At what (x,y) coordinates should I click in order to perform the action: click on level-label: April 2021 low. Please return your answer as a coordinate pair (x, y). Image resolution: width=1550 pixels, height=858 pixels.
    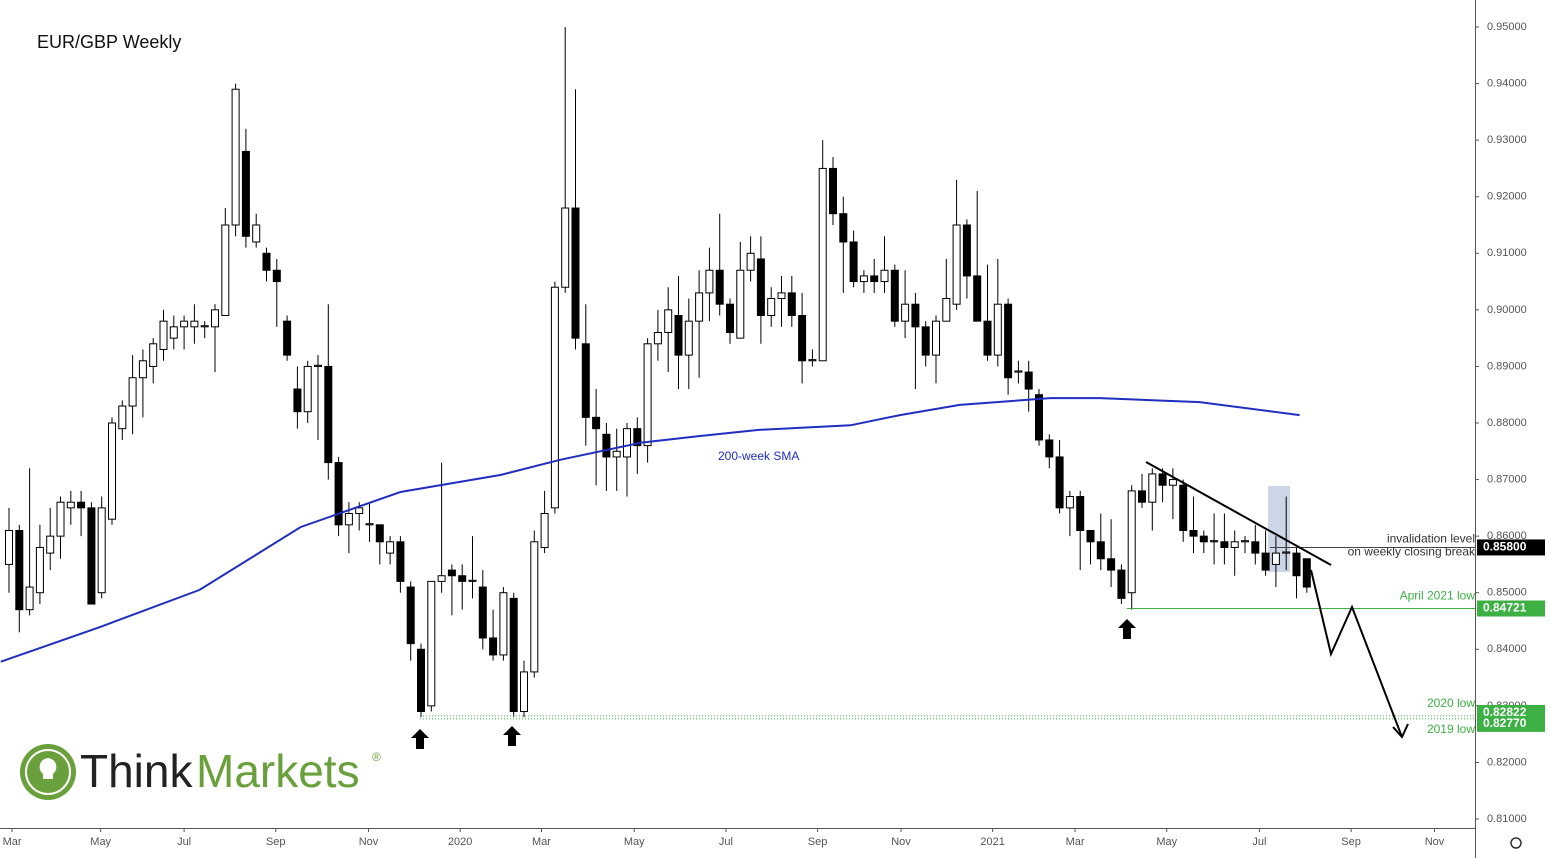
    Looking at the image, I should click on (1438, 596).